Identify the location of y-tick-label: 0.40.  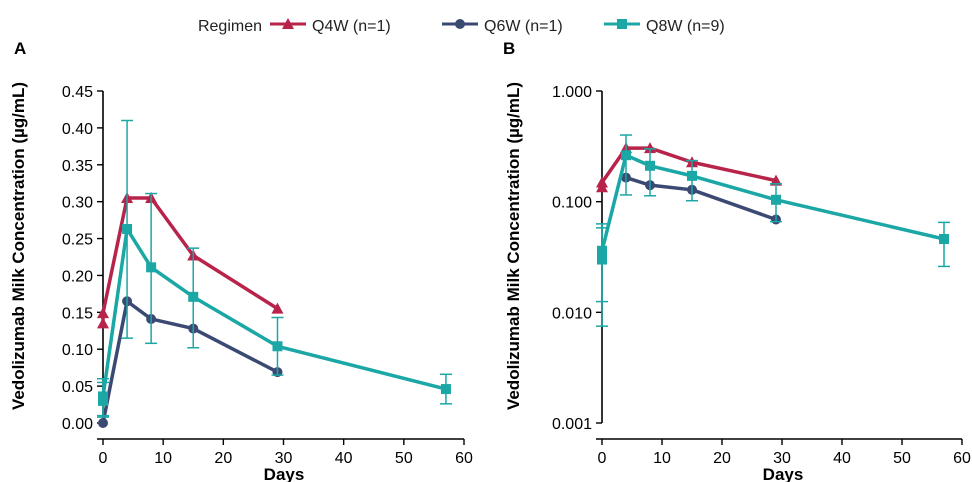
(77, 129).